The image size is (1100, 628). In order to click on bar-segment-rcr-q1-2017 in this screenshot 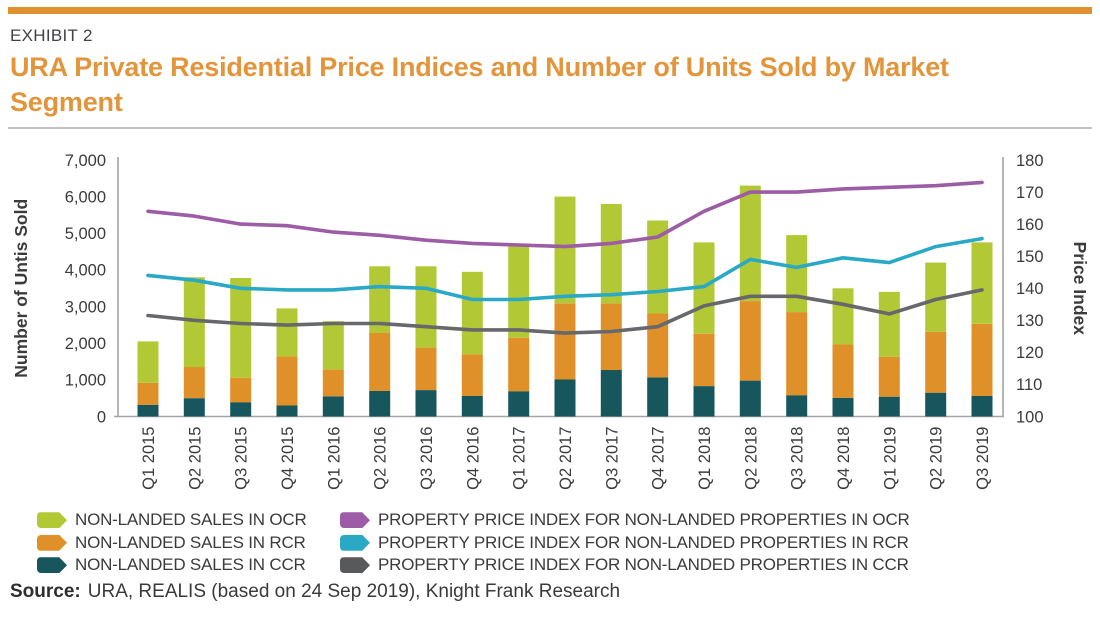, I will do `click(519, 364)`.